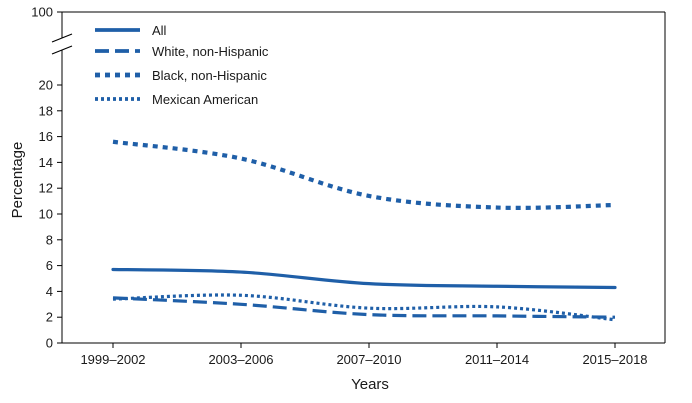  What do you see at coordinates (614, 359) in the screenshot?
I see `x-tick-label: 2015–2018` at bounding box center [614, 359].